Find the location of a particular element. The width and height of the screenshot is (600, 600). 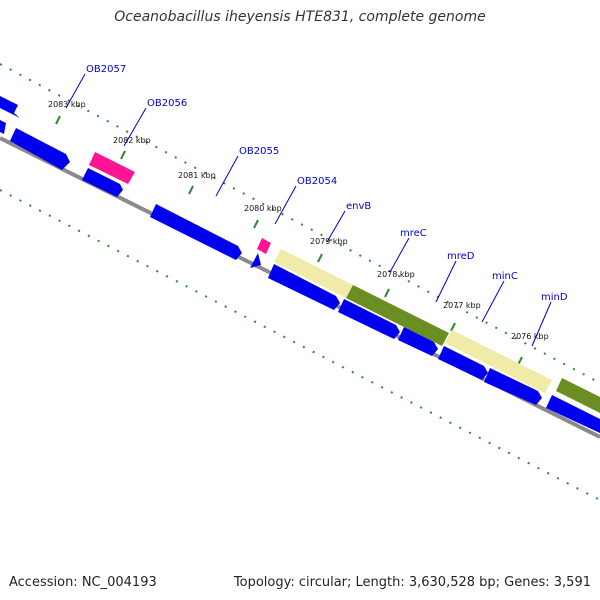

gene-mrec-arrow is located at coordinates (369, 319).